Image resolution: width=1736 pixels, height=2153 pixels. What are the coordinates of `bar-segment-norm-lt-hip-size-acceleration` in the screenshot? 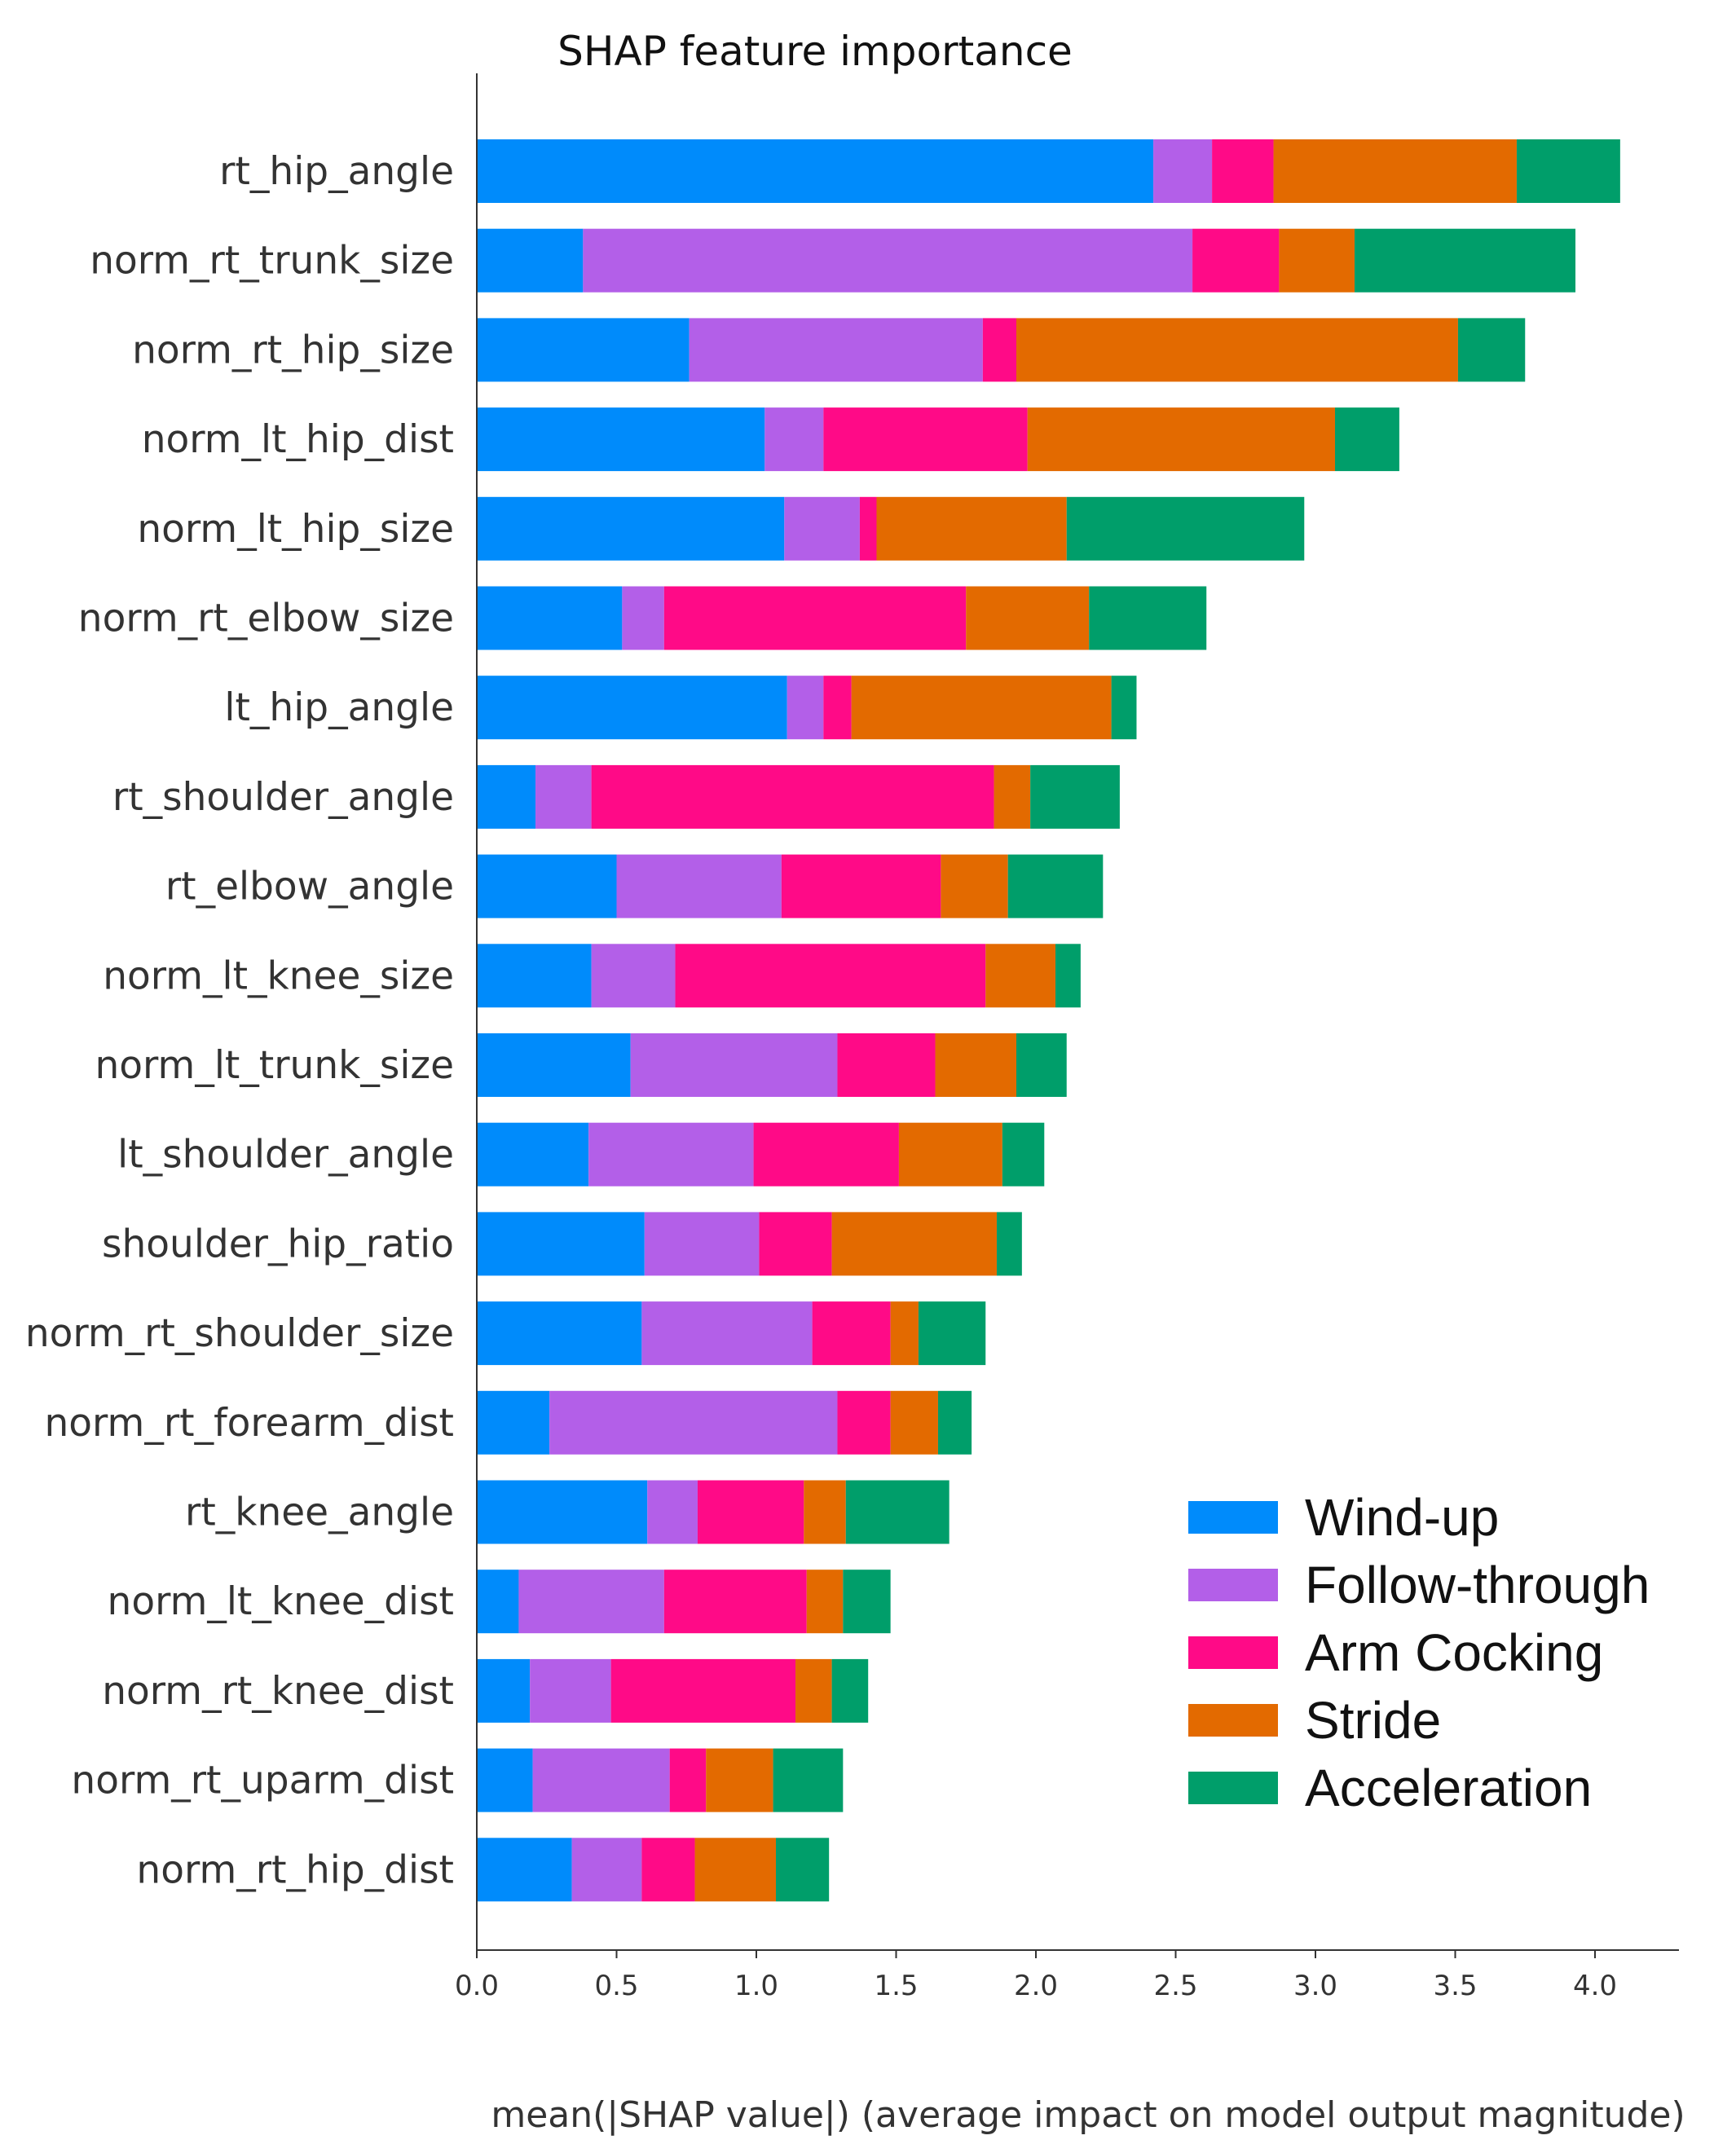 It's located at (1185, 528).